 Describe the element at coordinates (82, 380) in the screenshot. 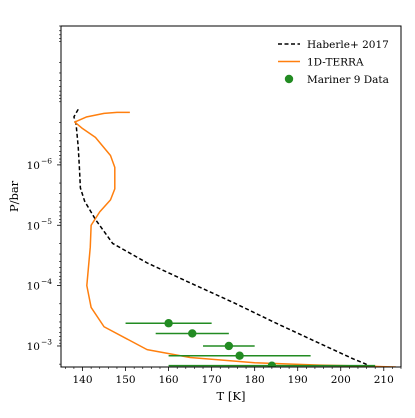

I see `x-tick-label-0: 140` at that location.